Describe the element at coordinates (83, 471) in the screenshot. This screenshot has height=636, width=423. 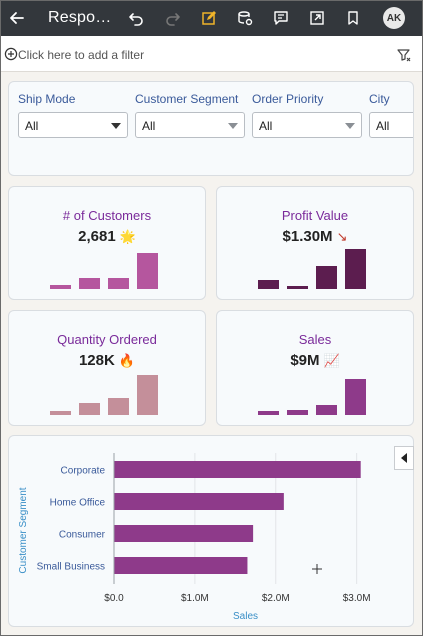
I see `category-label: Corporate` at that location.